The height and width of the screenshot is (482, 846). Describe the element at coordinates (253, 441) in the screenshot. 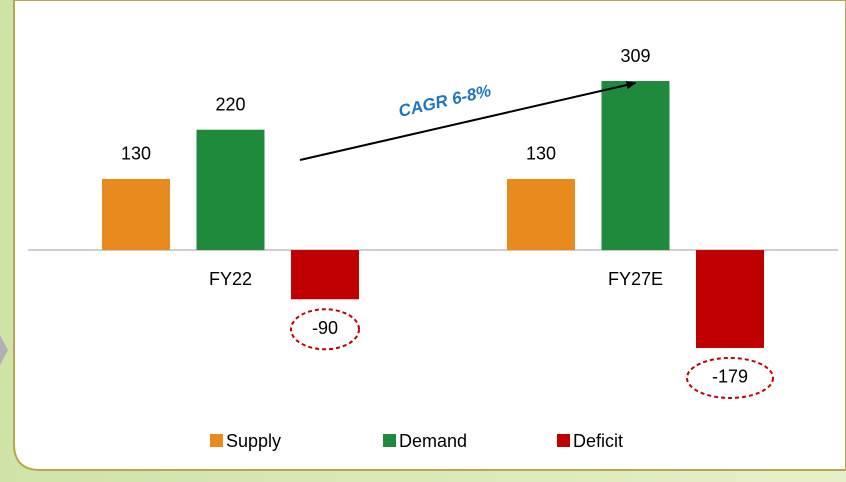

I see `legend-label: Supply` at that location.